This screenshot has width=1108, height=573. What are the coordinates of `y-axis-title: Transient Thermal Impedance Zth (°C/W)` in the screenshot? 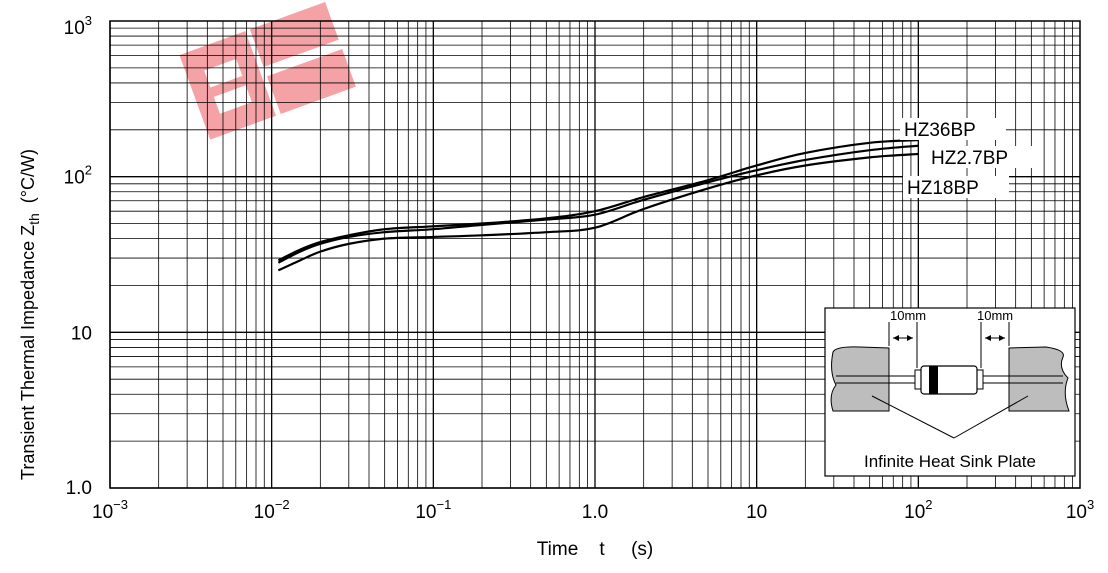 It's located at (30, 314).